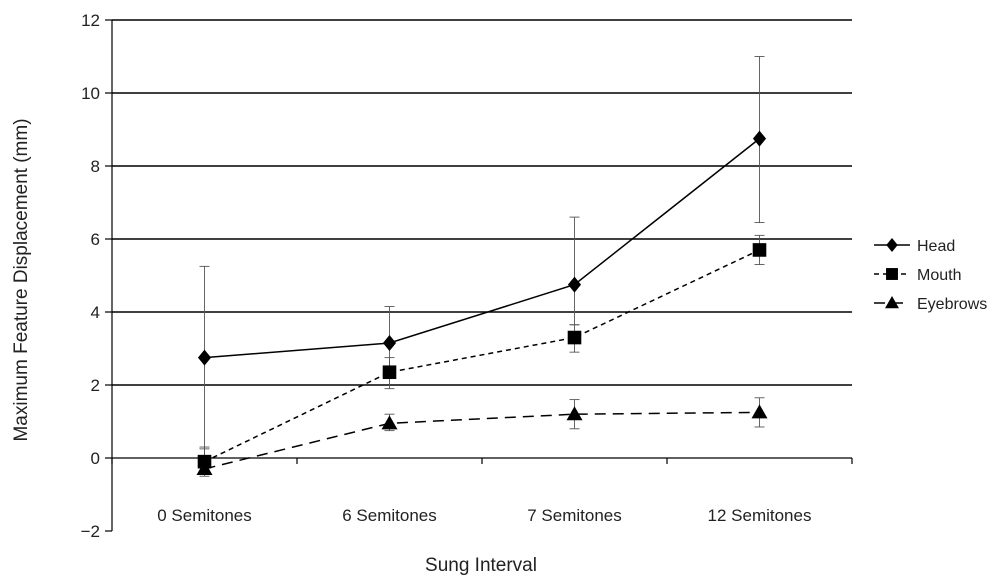 The height and width of the screenshot is (578, 1002). I want to click on y-tick-label: 0, so click(95, 458).